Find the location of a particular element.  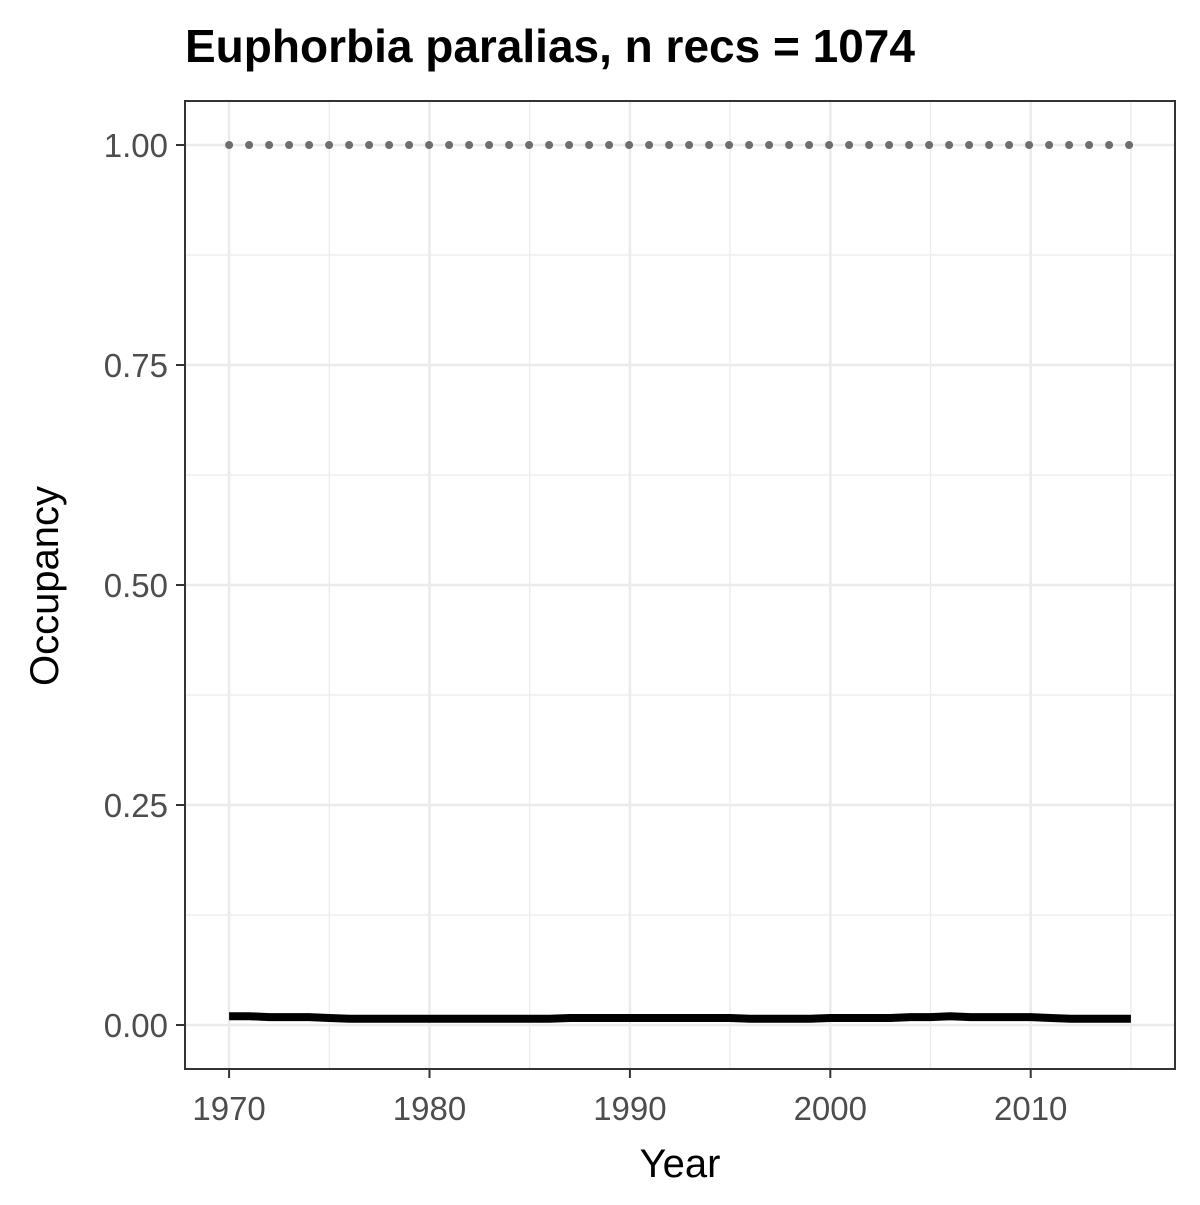

y-tick-label: 0.50 is located at coordinates (136, 585).